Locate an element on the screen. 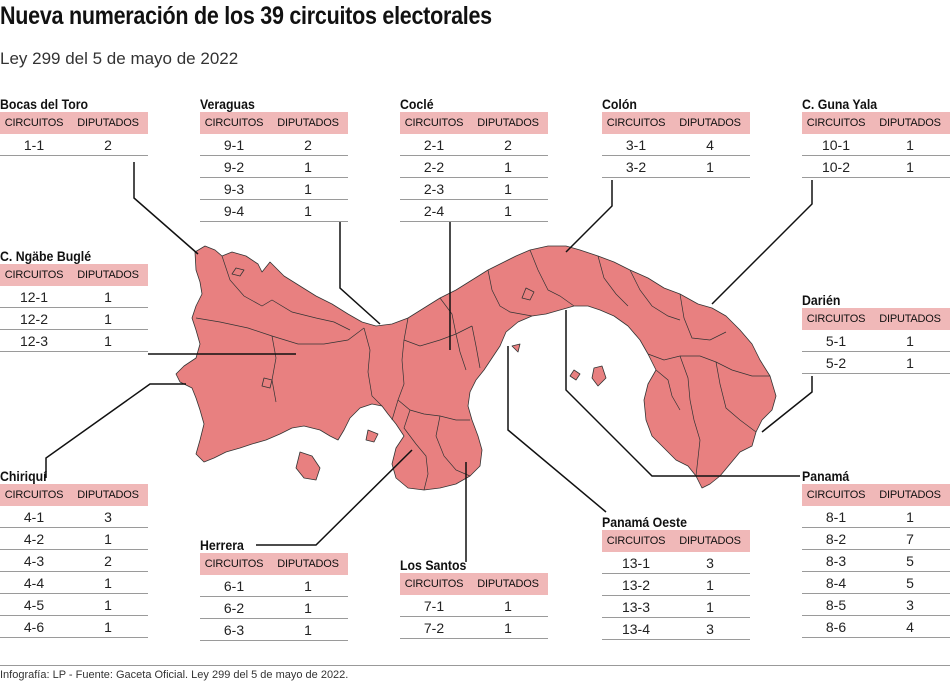 The image size is (950, 684). table-row: 10-2 1 is located at coordinates (876, 166).